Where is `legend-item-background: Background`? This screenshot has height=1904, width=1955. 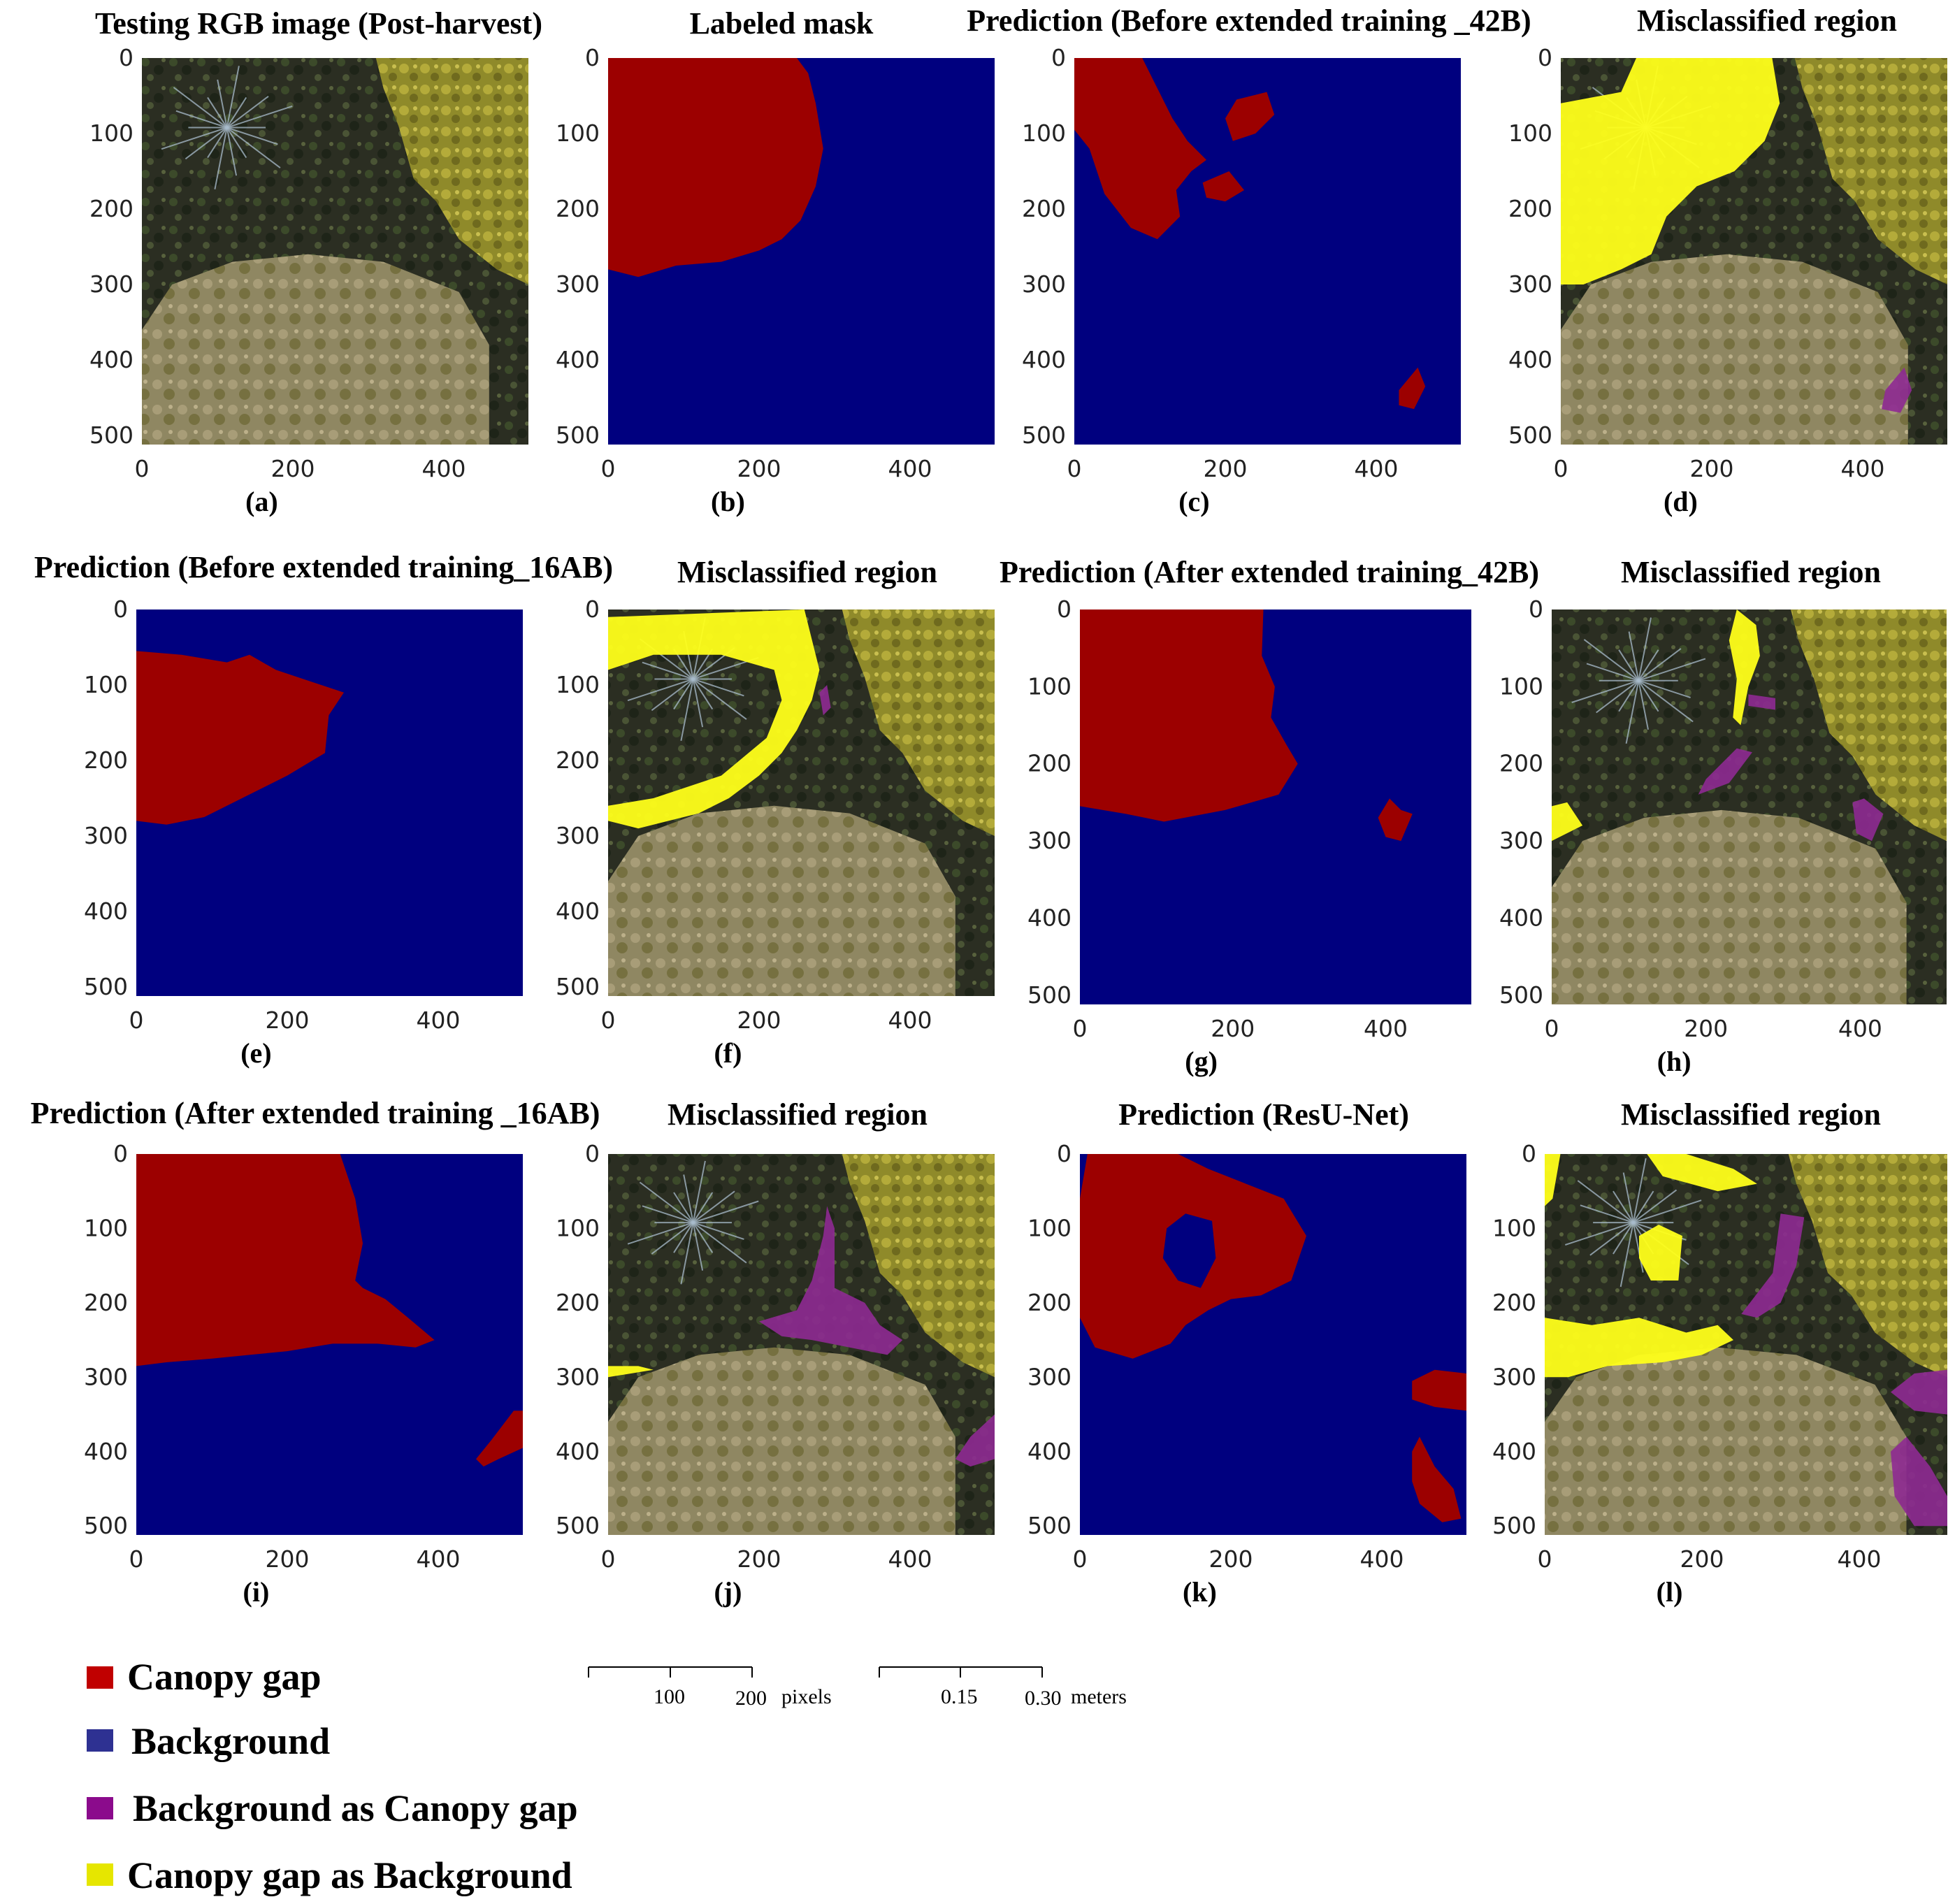 legend-item-background: Background is located at coordinates (209, 1741).